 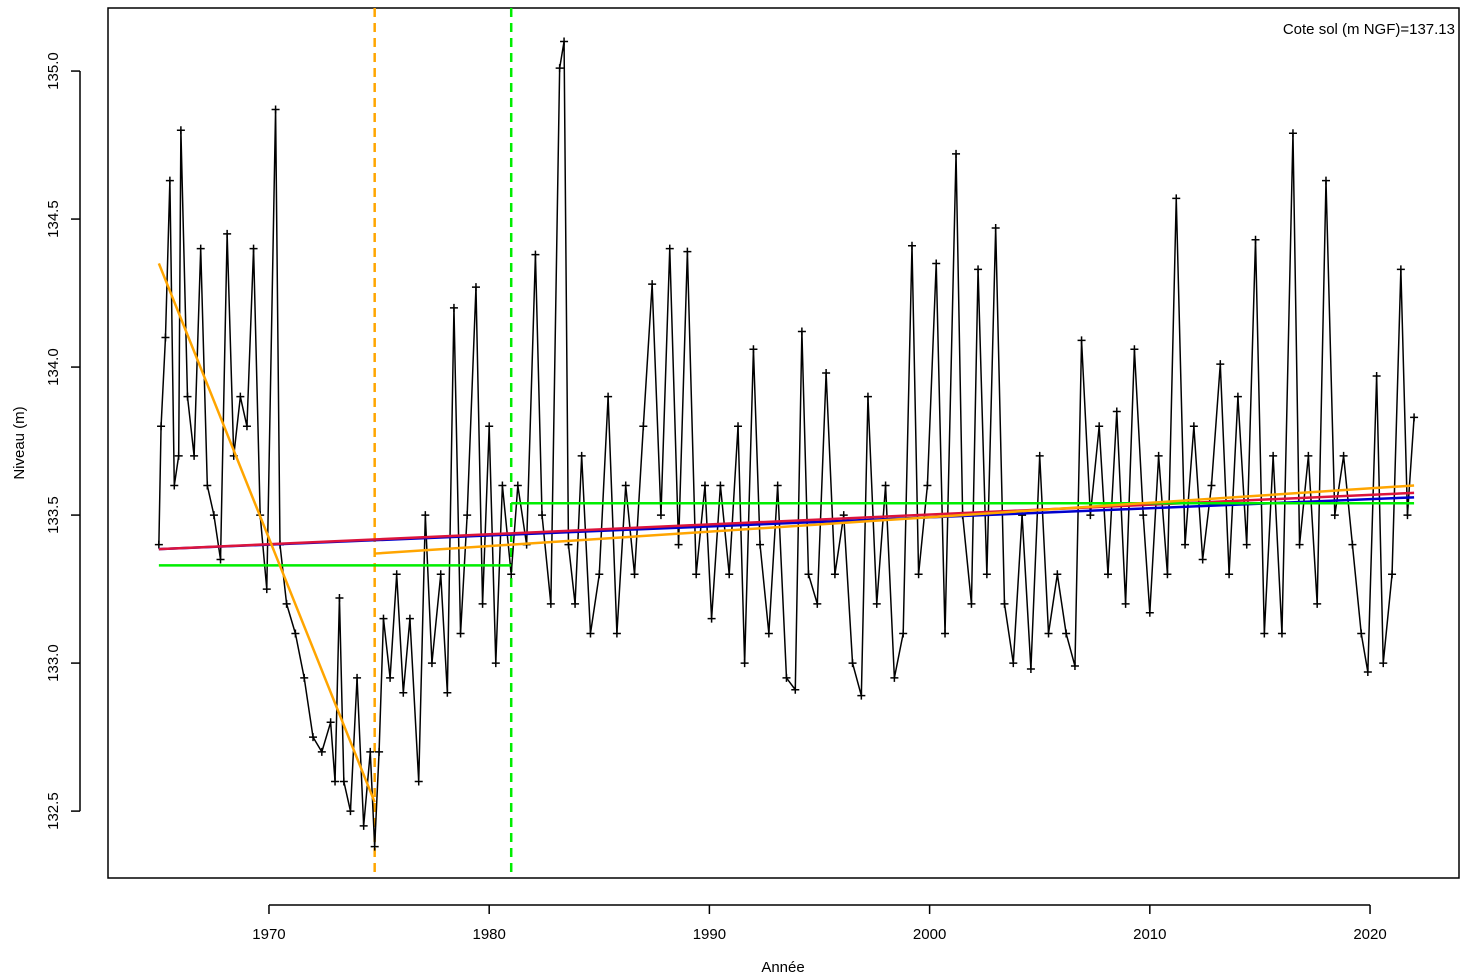 What do you see at coordinates (929, 934) in the screenshot?
I see `x-tick-label: 2000` at bounding box center [929, 934].